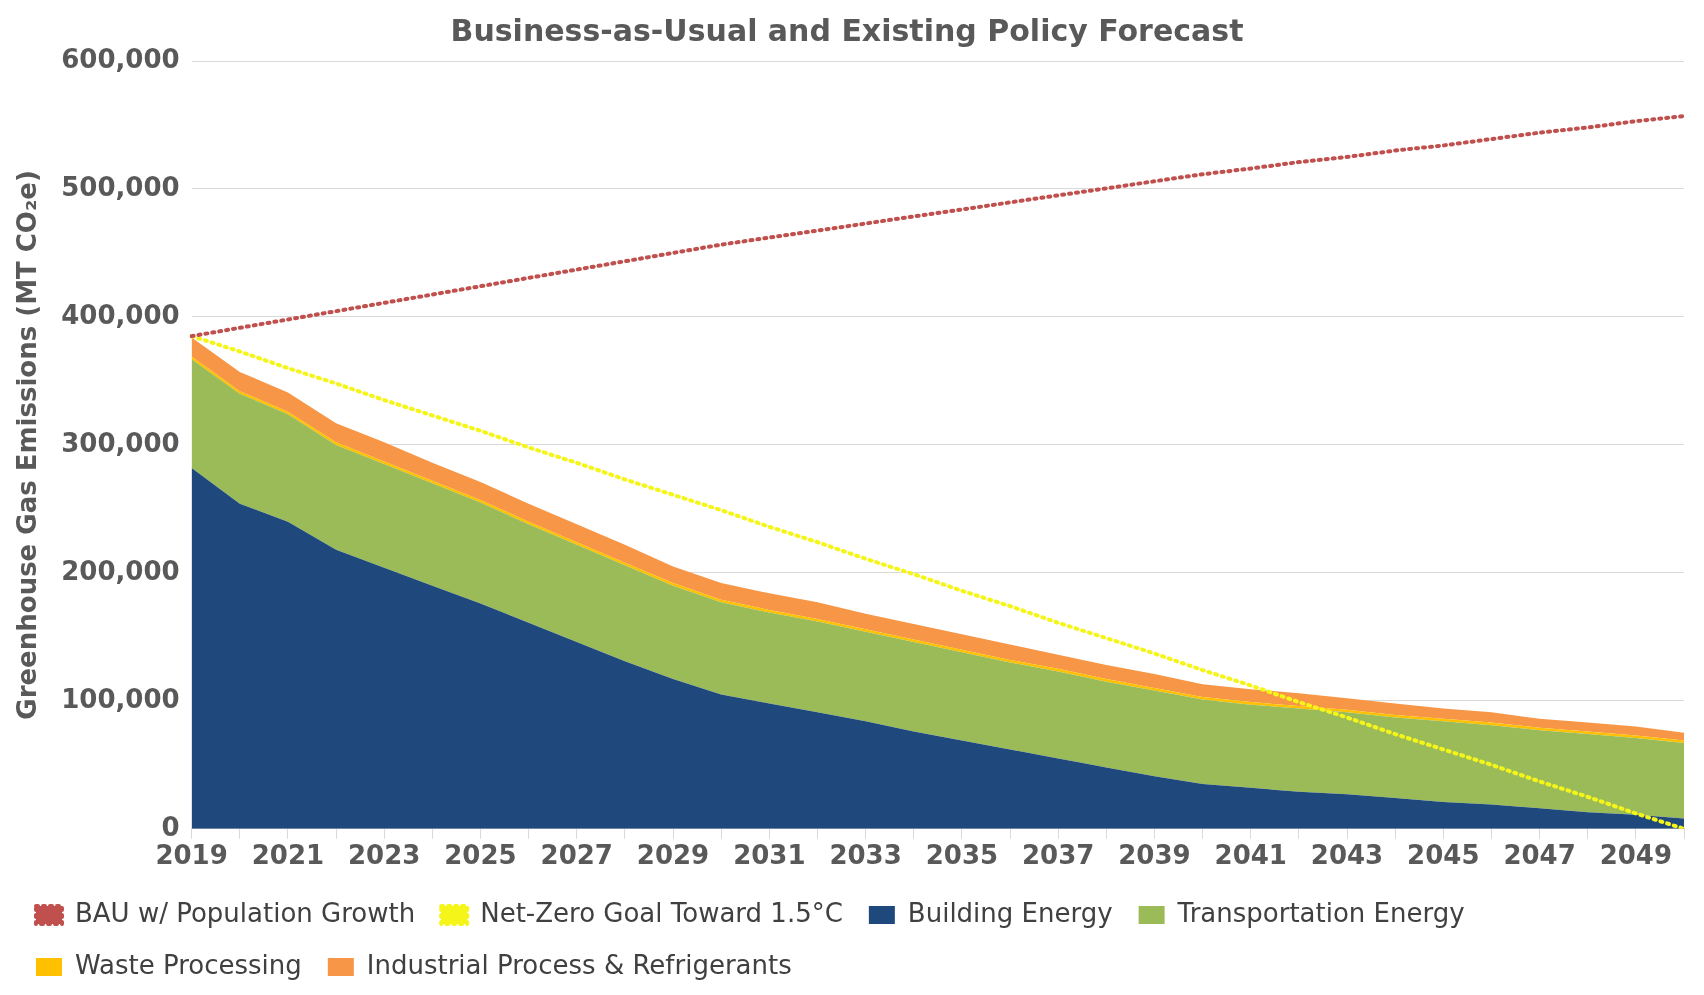  Describe the element at coordinates (1636, 855) in the screenshot. I see `x-tick-label: 2049` at that location.